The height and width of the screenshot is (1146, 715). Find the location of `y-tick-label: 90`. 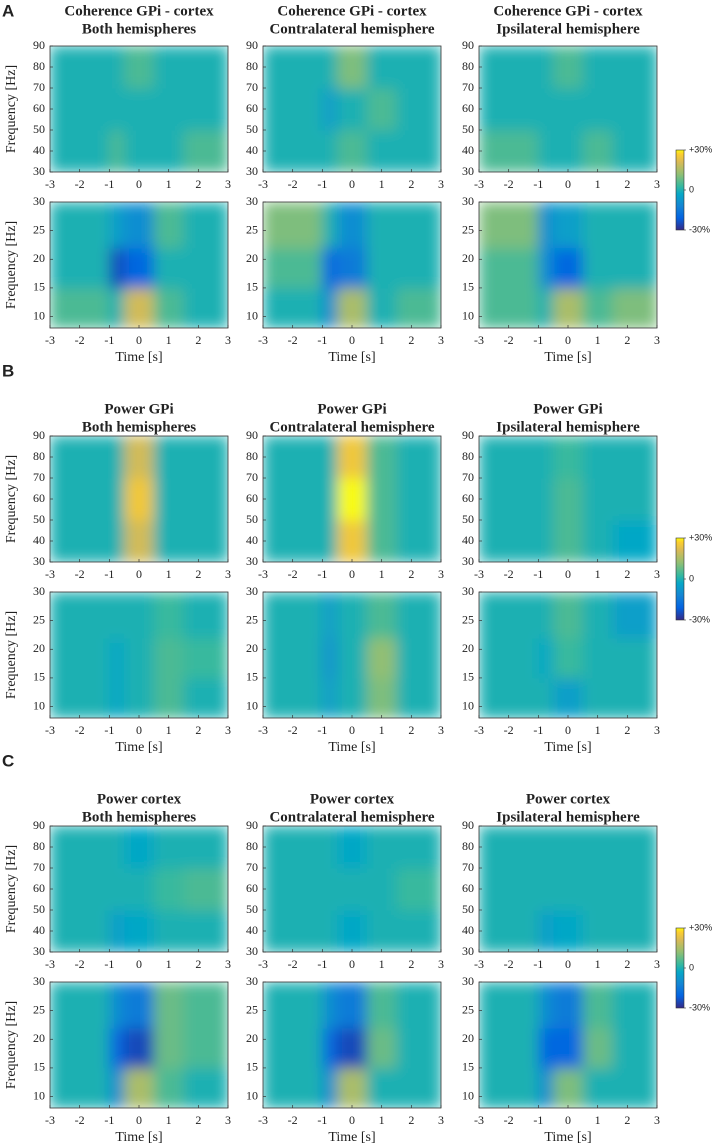

y-tick-label: 90 is located at coordinates (468, 45).